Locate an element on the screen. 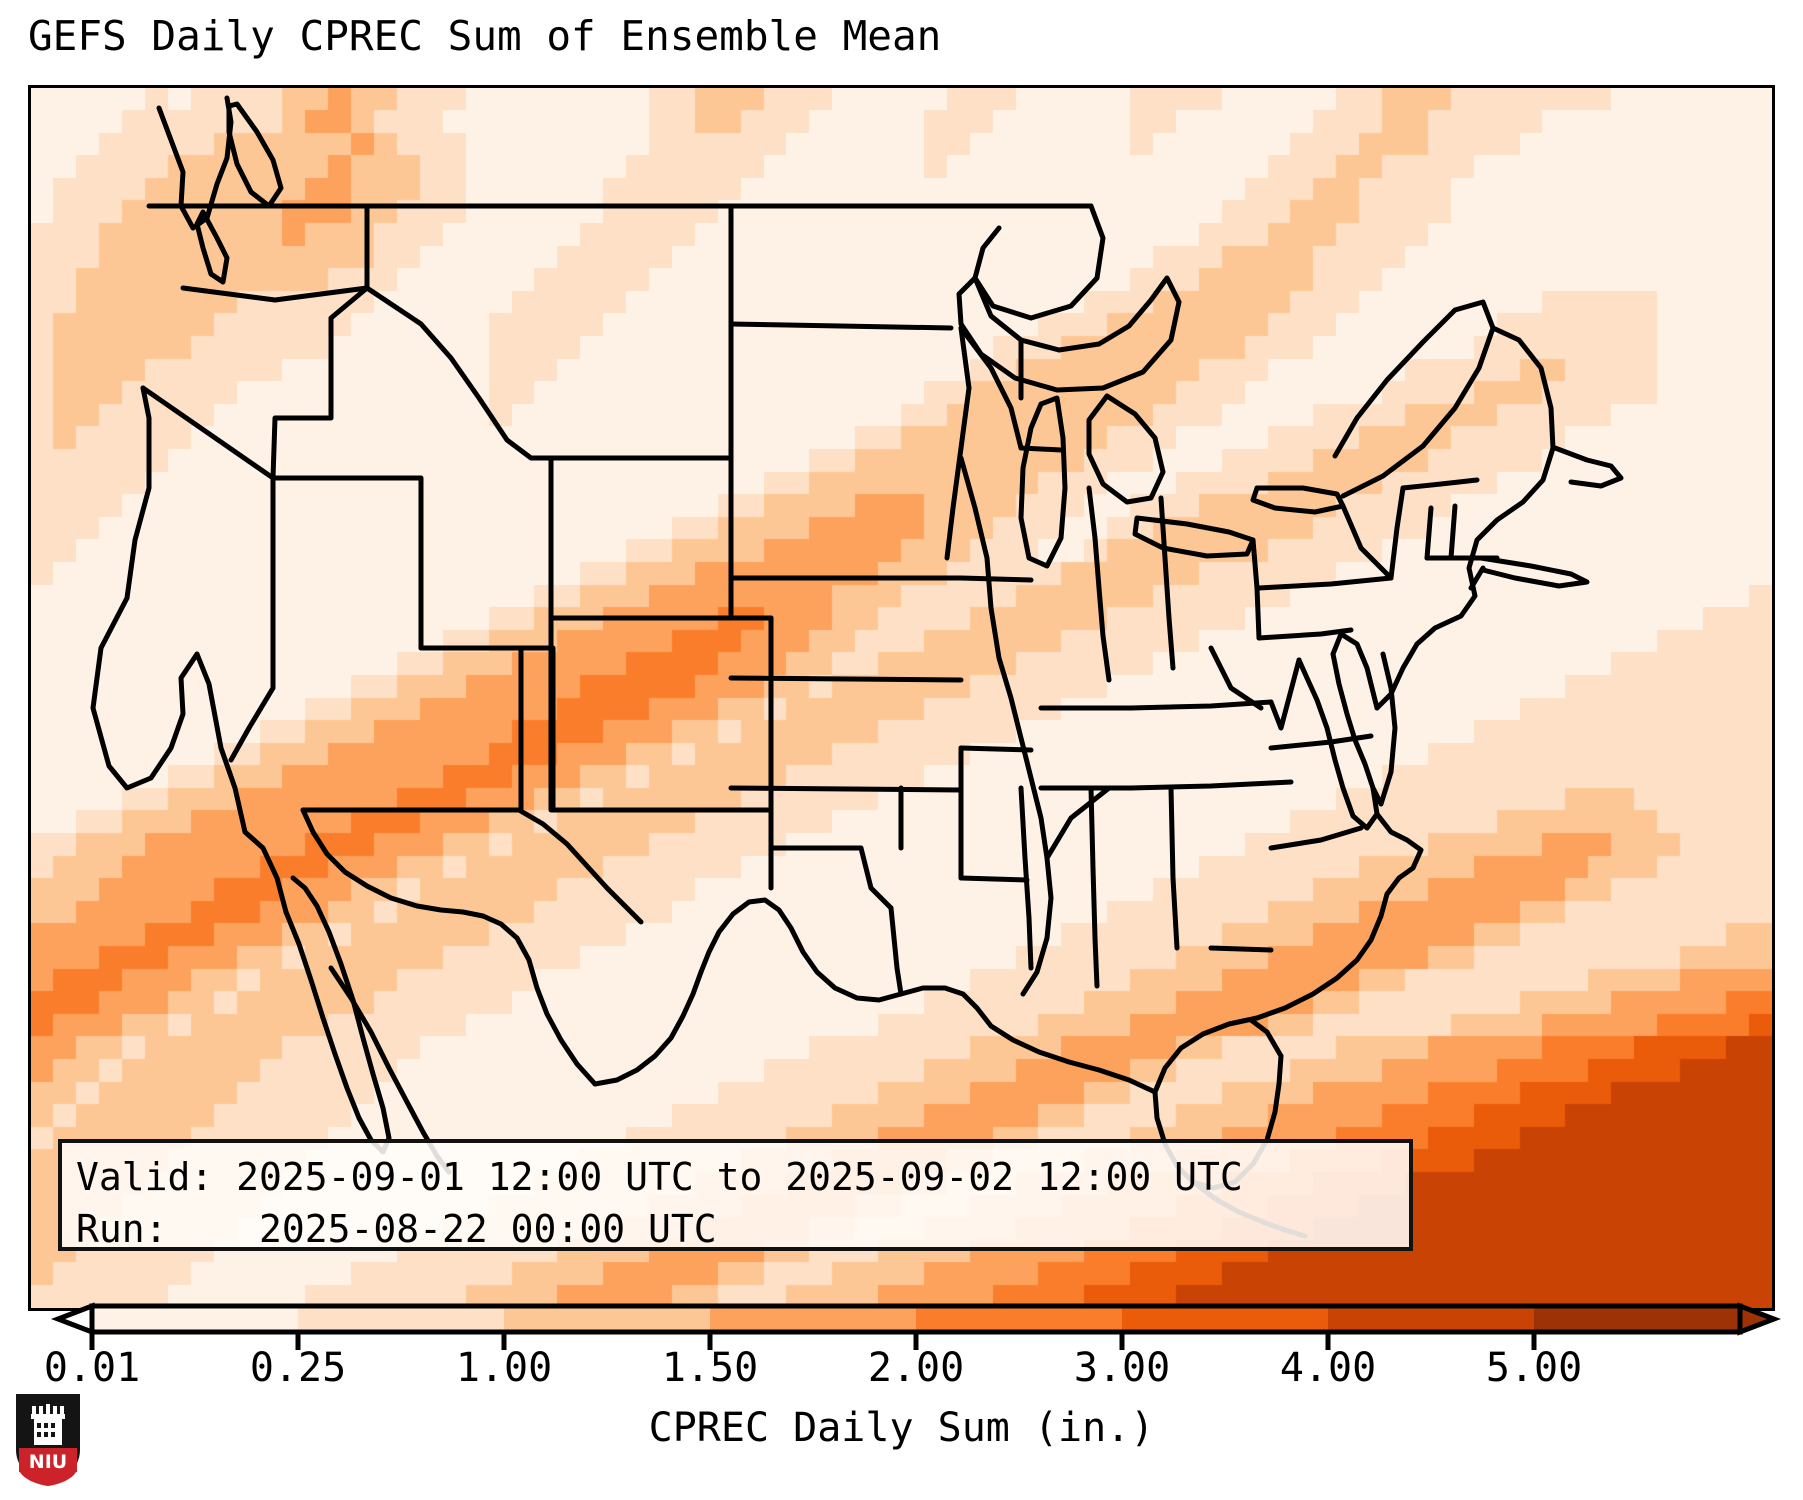 The height and width of the screenshot is (1500, 1803). colorbar-tick-label: 2.00 is located at coordinates (916, 1368).